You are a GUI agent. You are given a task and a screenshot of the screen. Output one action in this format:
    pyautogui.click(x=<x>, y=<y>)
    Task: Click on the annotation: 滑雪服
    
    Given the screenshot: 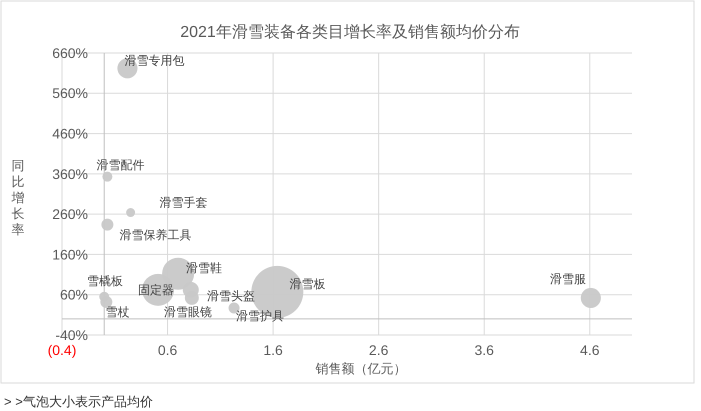 What is the action you would take?
    pyautogui.click(x=568, y=279)
    